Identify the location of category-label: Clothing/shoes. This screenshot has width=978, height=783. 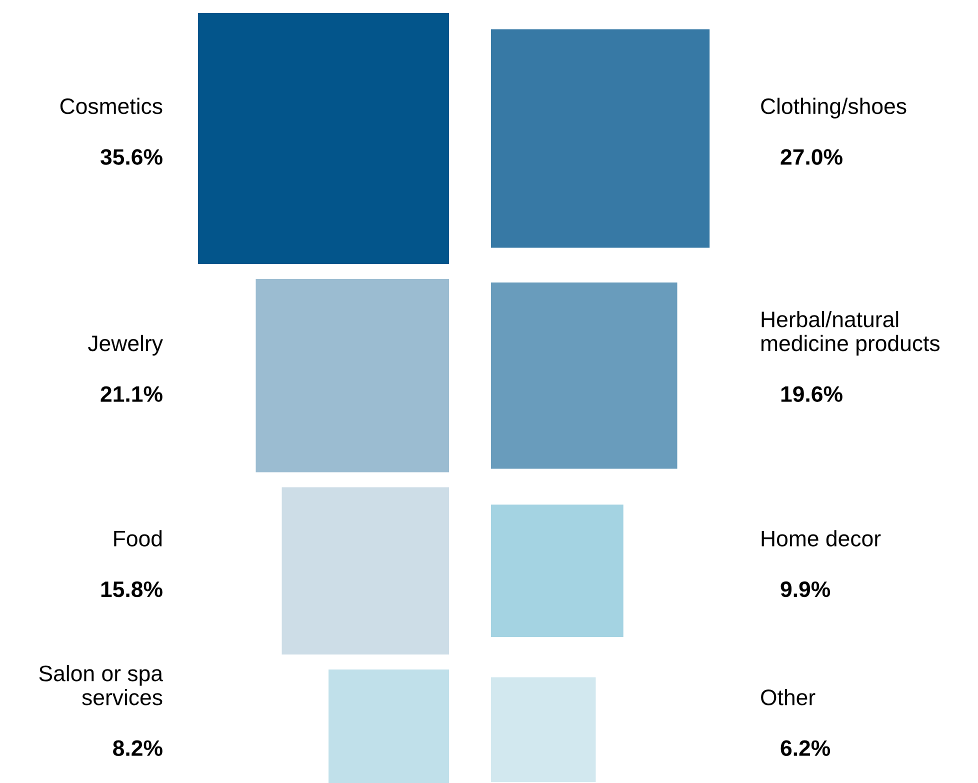
(833, 108).